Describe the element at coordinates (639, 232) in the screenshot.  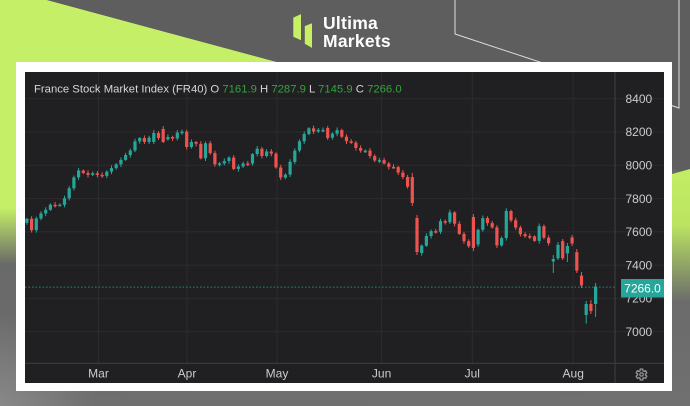
I see `svg-text: 7600` at that location.